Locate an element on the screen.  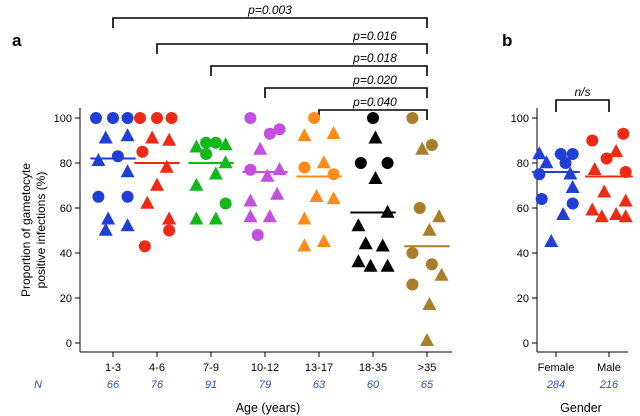
x-tick-label: 1-3 is located at coordinates (113, 368).